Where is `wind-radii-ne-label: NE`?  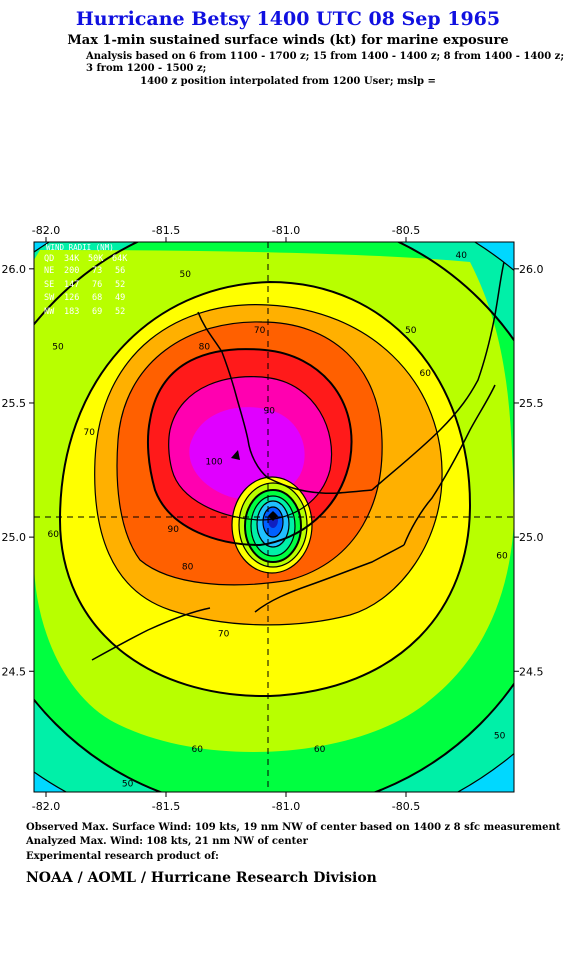 wind-radii-ne-label: NE is located at coordinates (49, 271).